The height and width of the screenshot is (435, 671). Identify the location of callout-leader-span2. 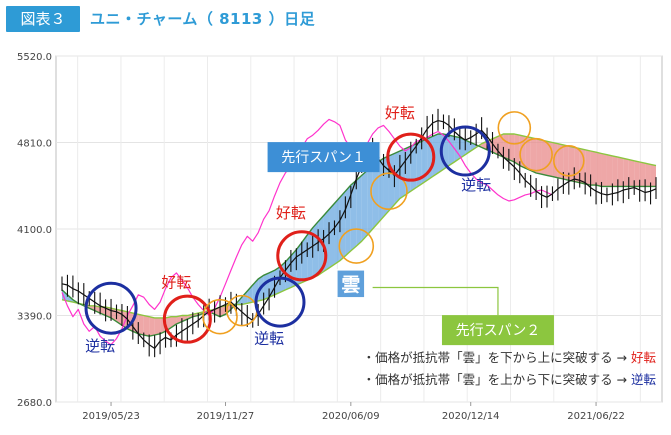
(435, 301).